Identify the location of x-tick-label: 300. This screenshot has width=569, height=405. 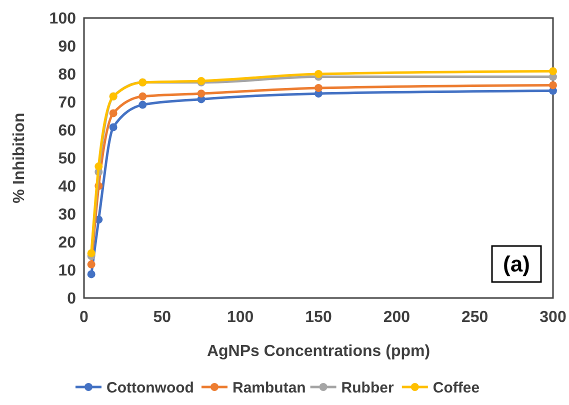
(553, 317).